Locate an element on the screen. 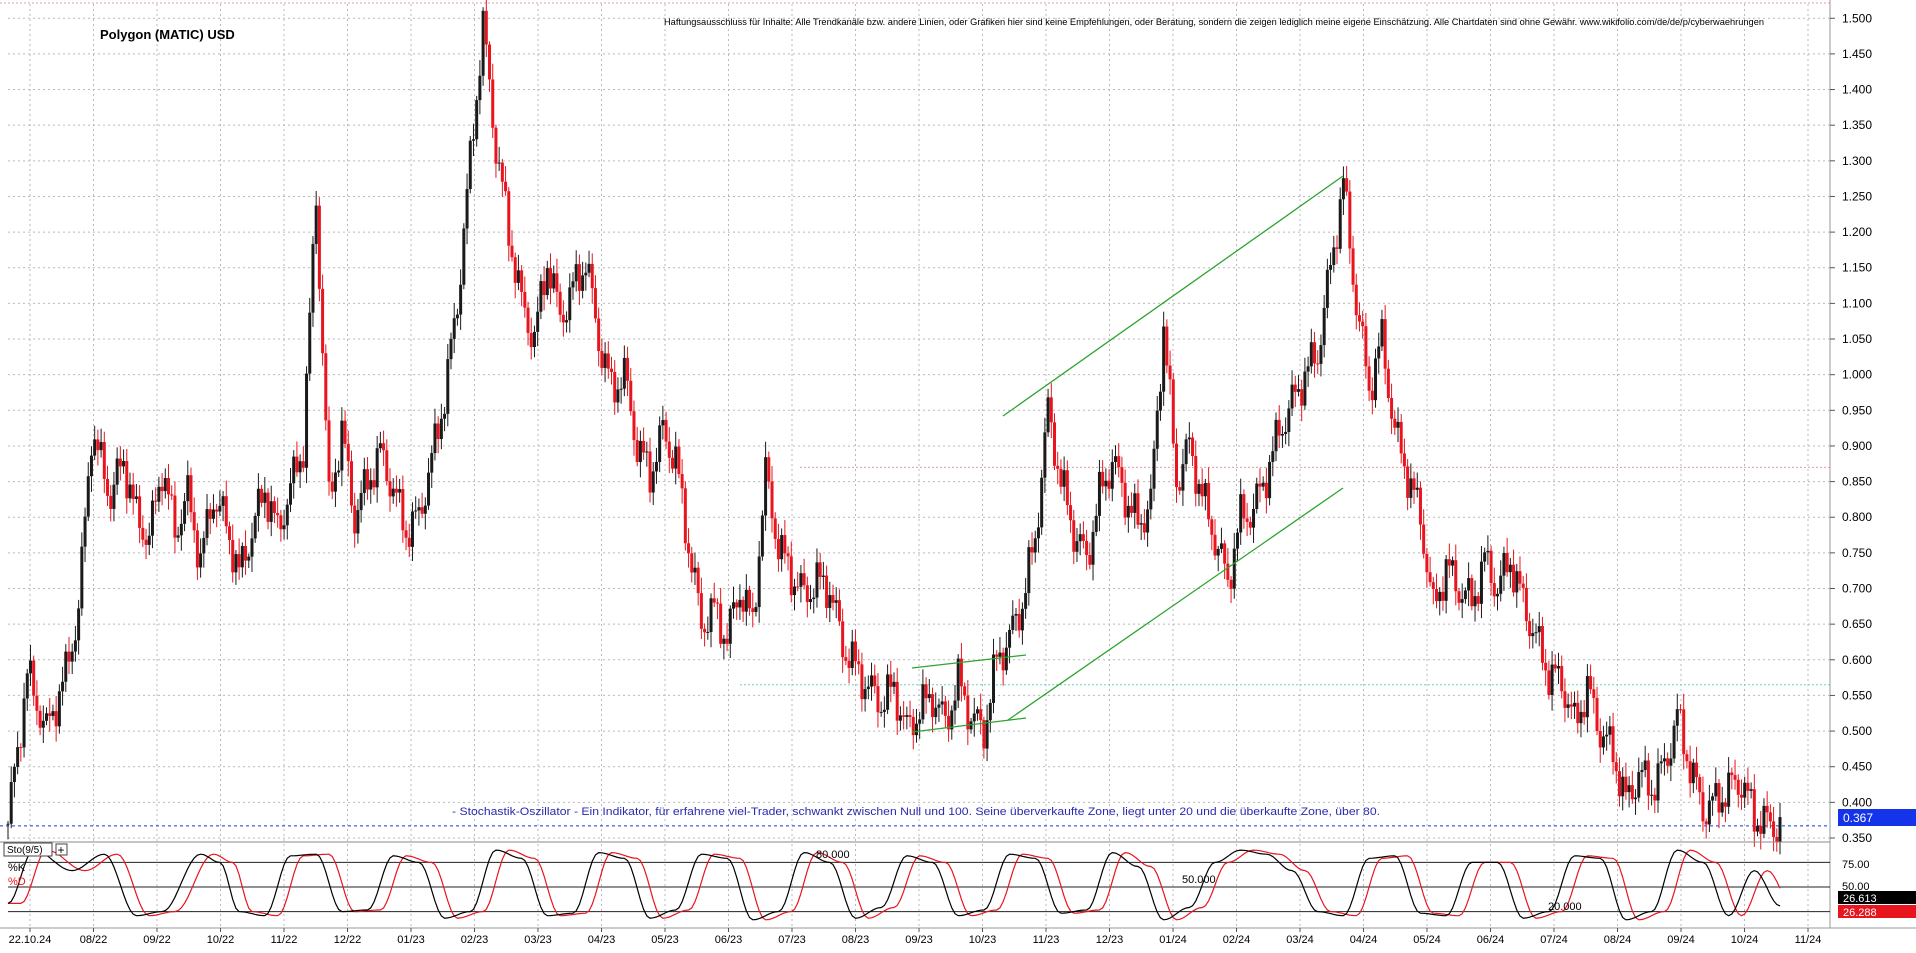 This screenshot has width=1916, height=953. expand-indicator-button is located at coordinates (61, 849).